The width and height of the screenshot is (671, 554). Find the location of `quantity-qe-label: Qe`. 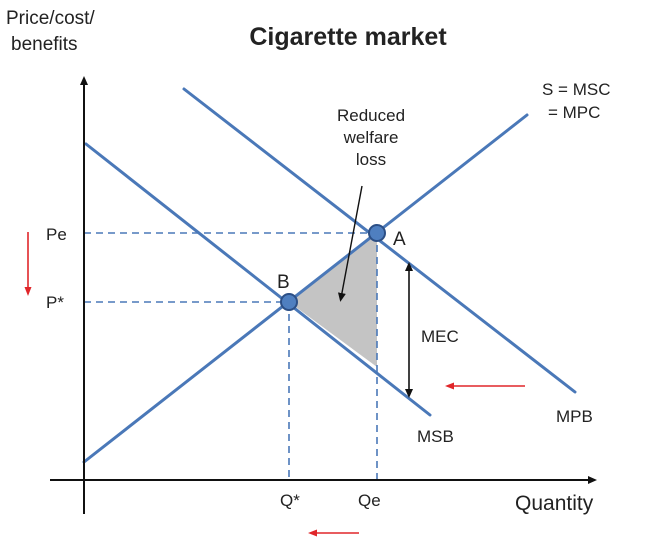

quantity-qe-label: Qe is located at coordinates (369, 500).